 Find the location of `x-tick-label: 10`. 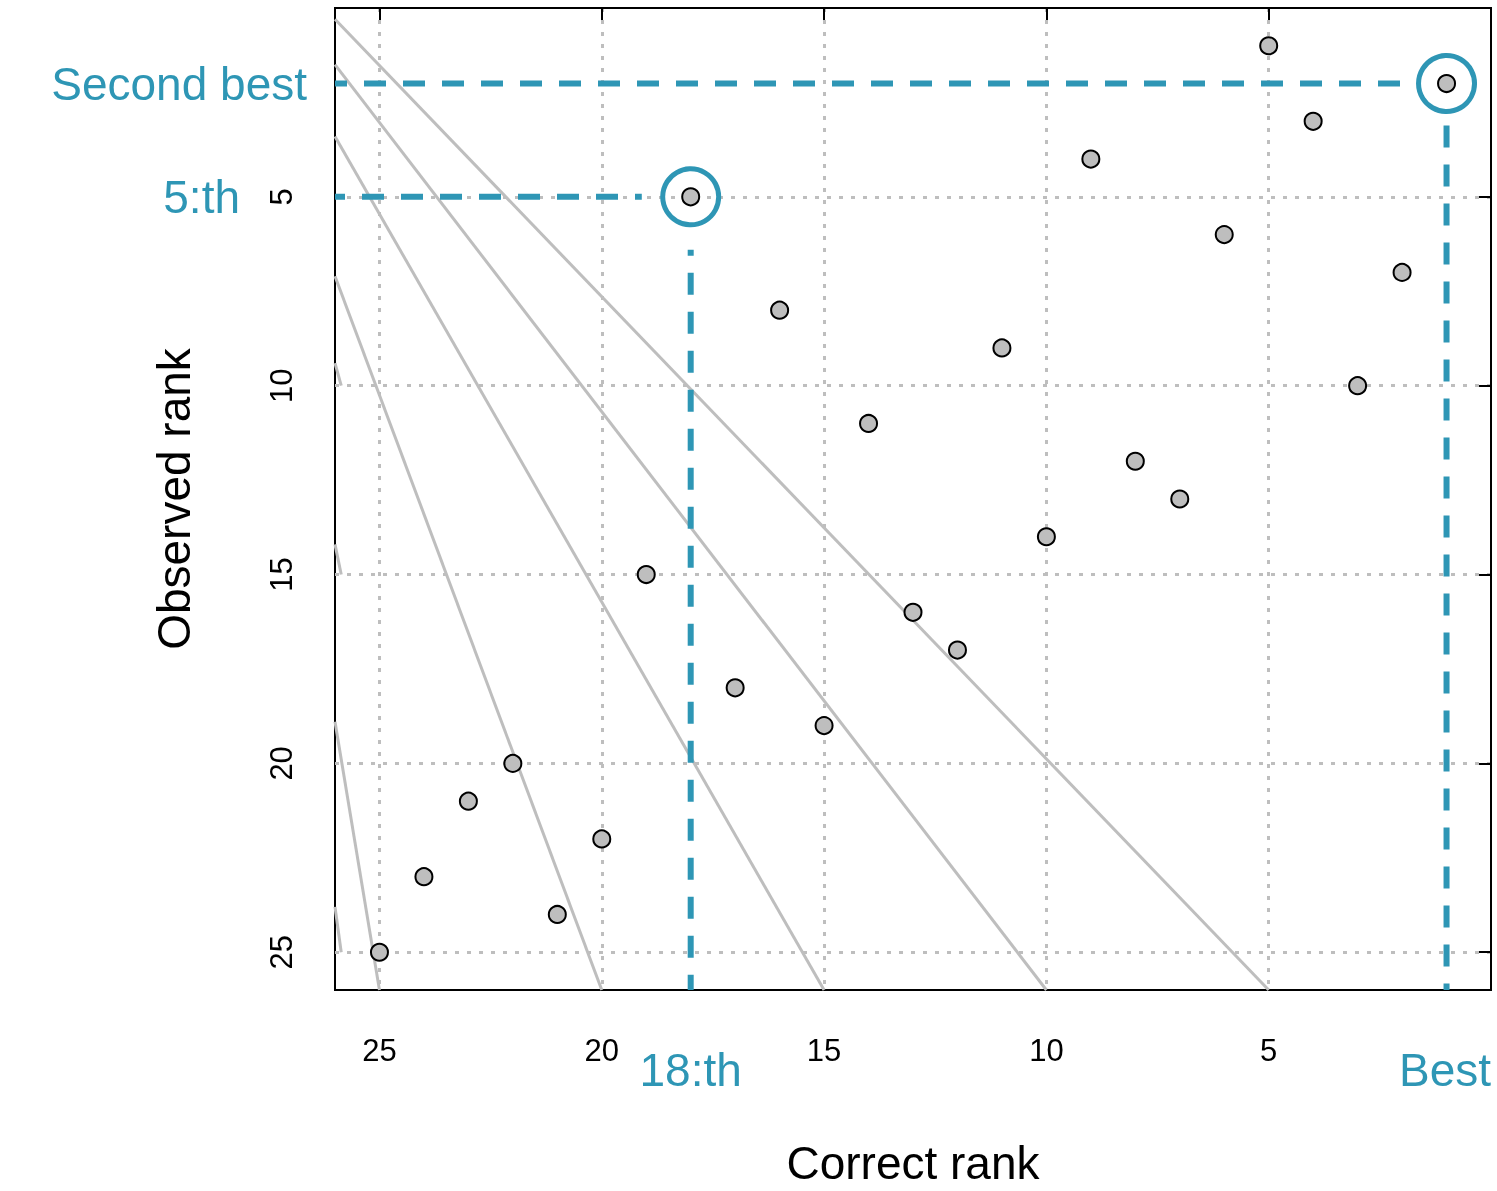

x-tick-label: 10 is located at coordinates (1046, 1050).